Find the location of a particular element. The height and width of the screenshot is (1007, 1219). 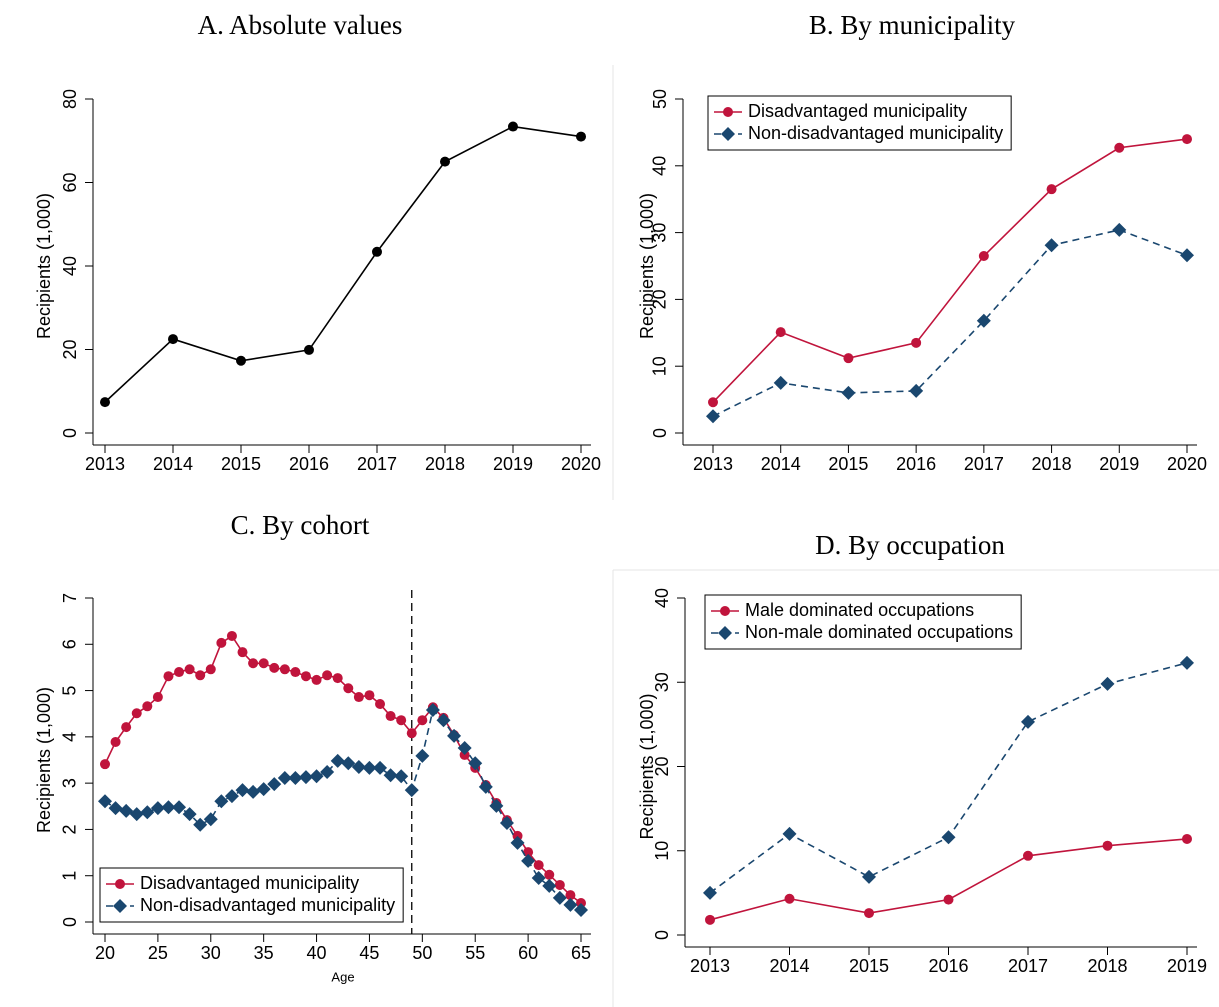

x-tick-label: 30 is located at coordinates (211, 953).